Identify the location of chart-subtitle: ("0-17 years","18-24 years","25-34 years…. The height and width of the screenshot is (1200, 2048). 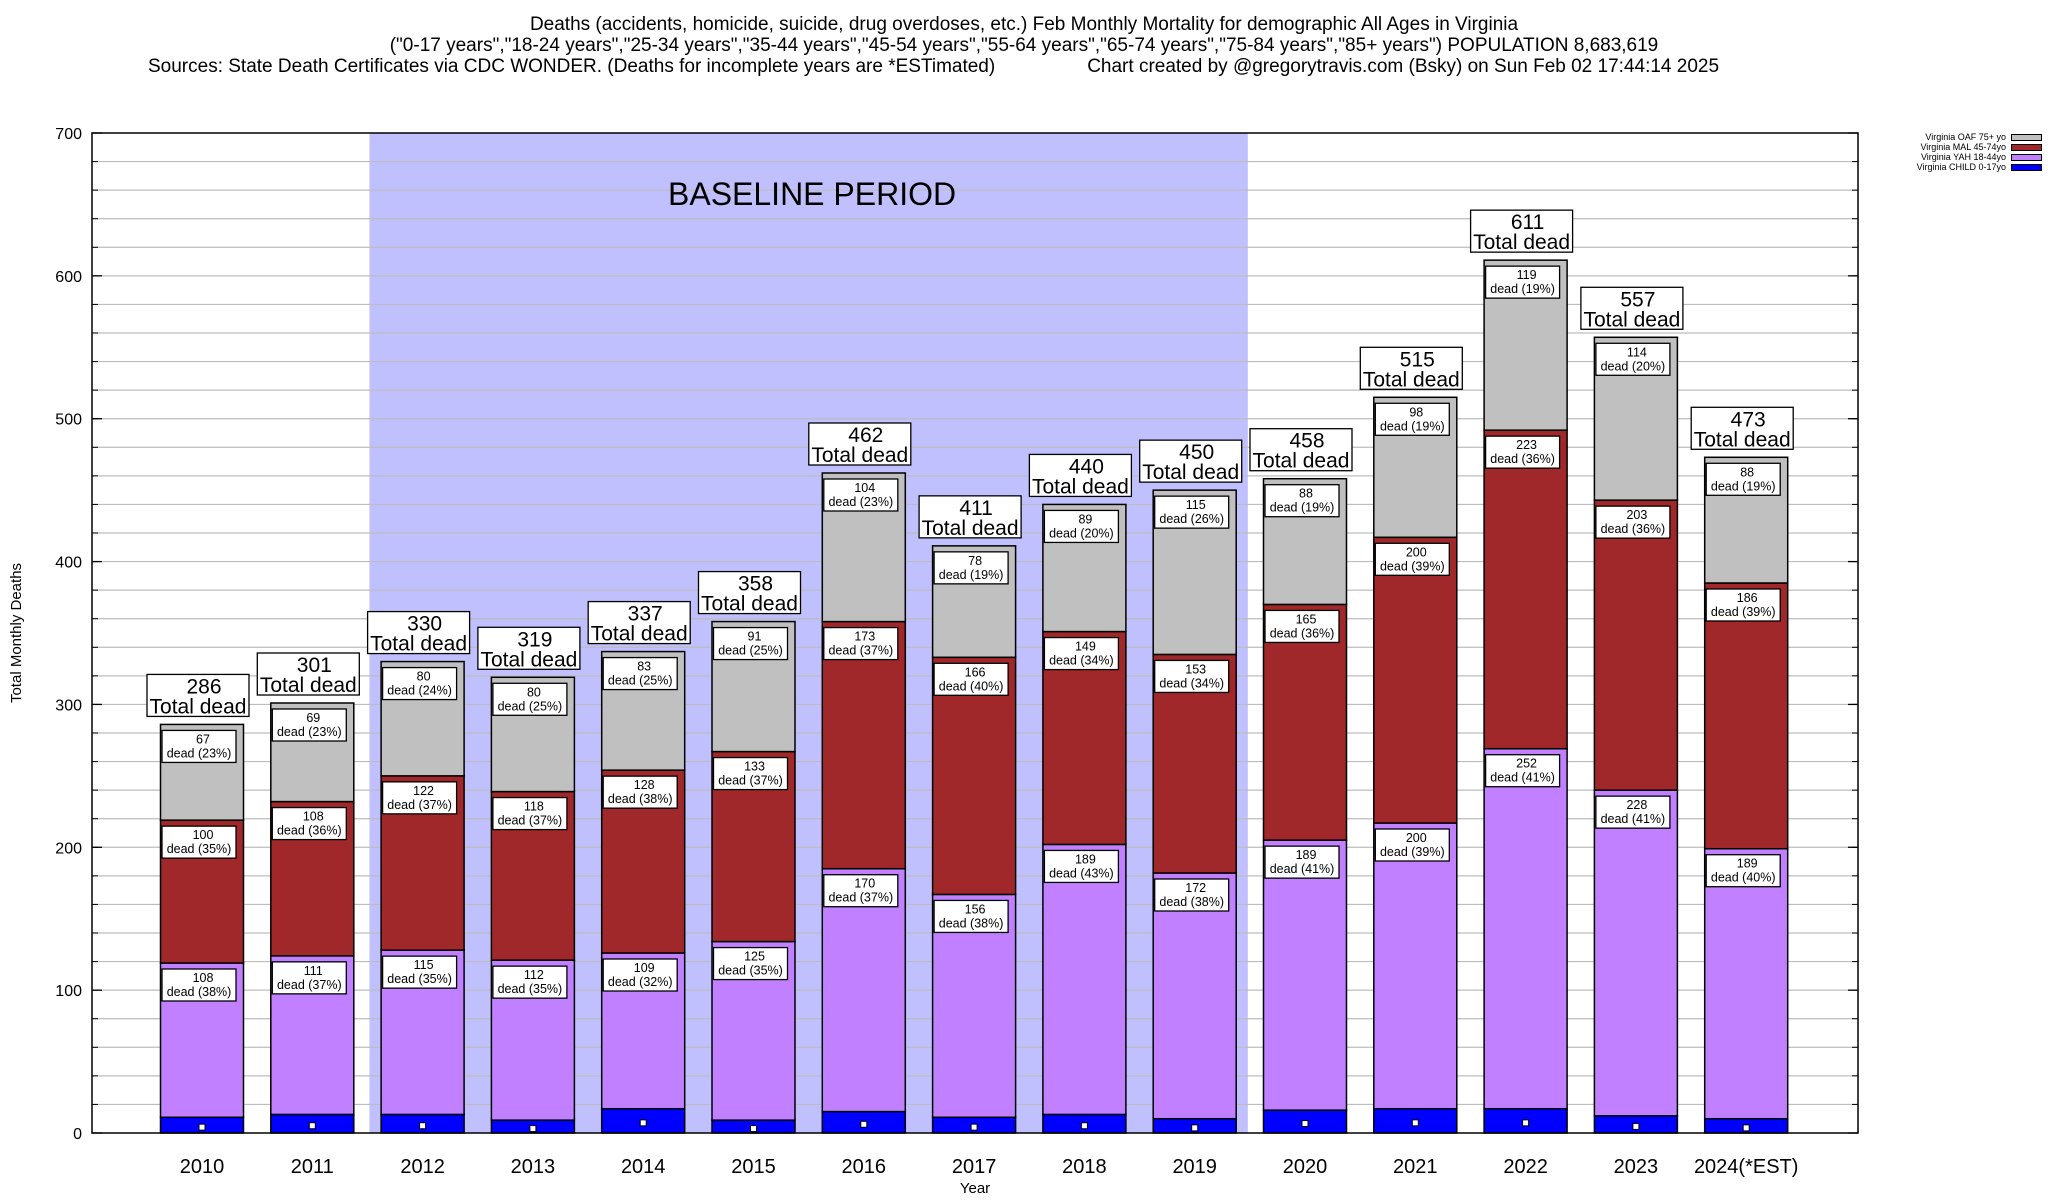
(1024, 45).